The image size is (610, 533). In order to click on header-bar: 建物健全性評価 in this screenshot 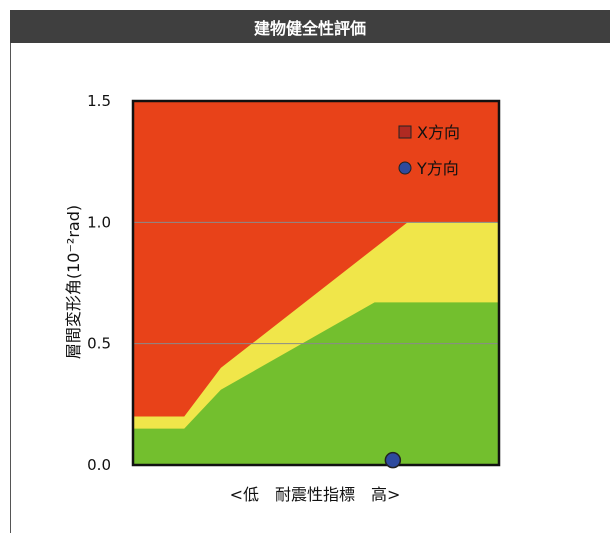, I will do `click(310, 26)`.